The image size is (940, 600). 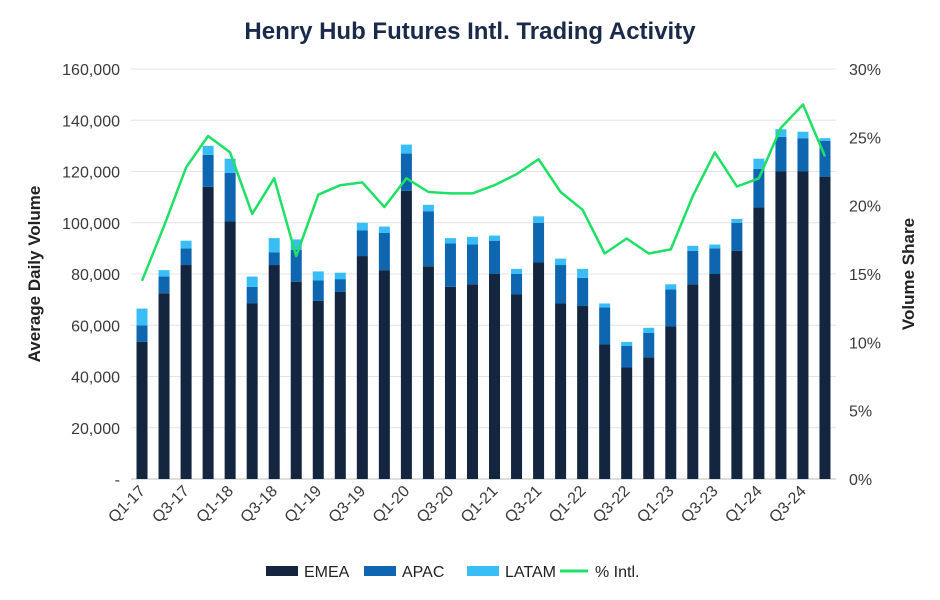 I want to click on legend-label-latam: LATAM, so click(x=530, y=572).